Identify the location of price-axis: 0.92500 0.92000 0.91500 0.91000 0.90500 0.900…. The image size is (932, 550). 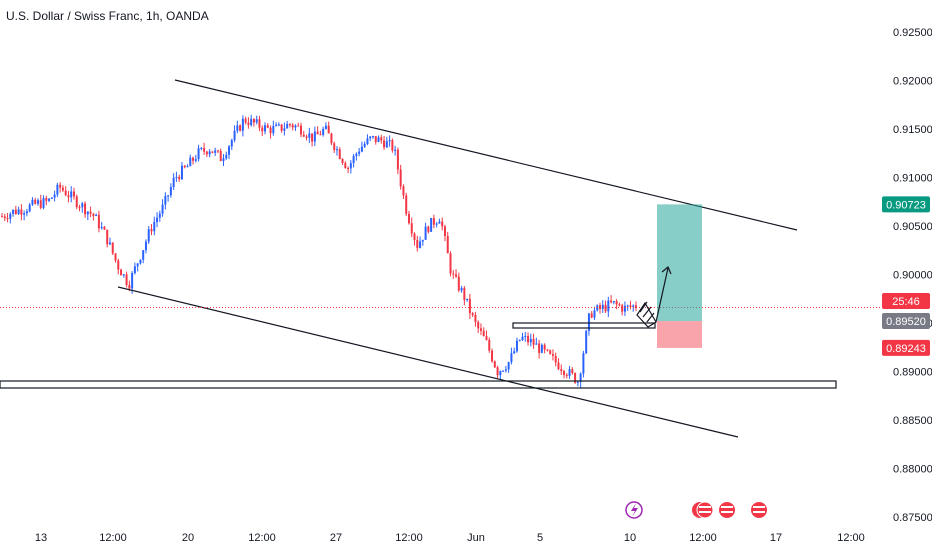
(912, 275).